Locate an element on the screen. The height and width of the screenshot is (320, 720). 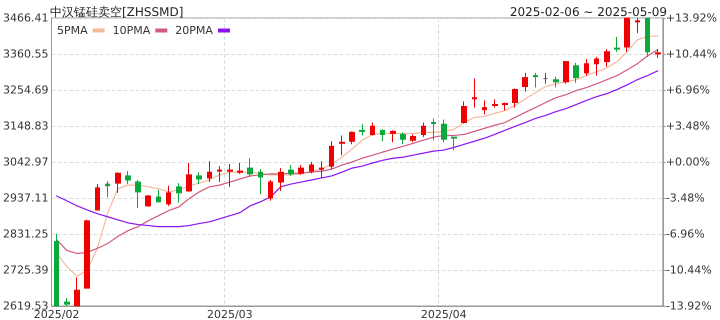
y2-tick-label: +0.00% is located at coordinates (688, 162).